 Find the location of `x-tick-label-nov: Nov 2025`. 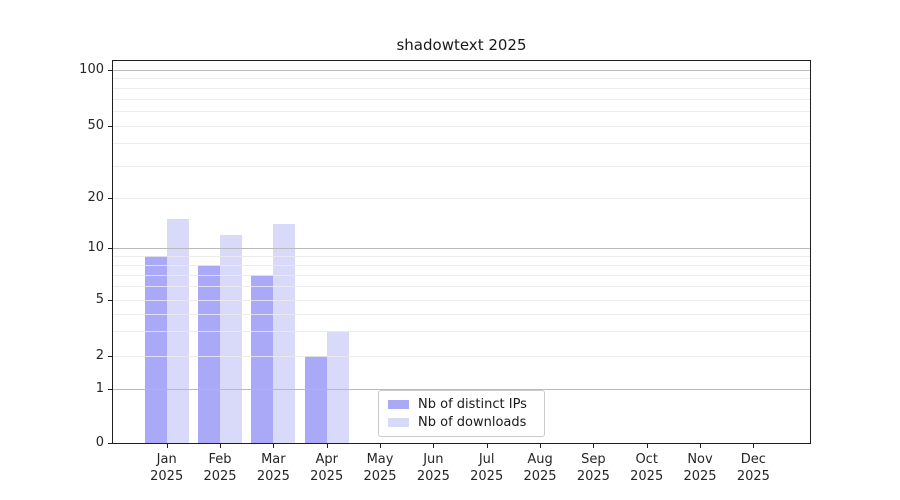

x-tick-label-nov: Nov 2025 is located at coordinates (700, 468).